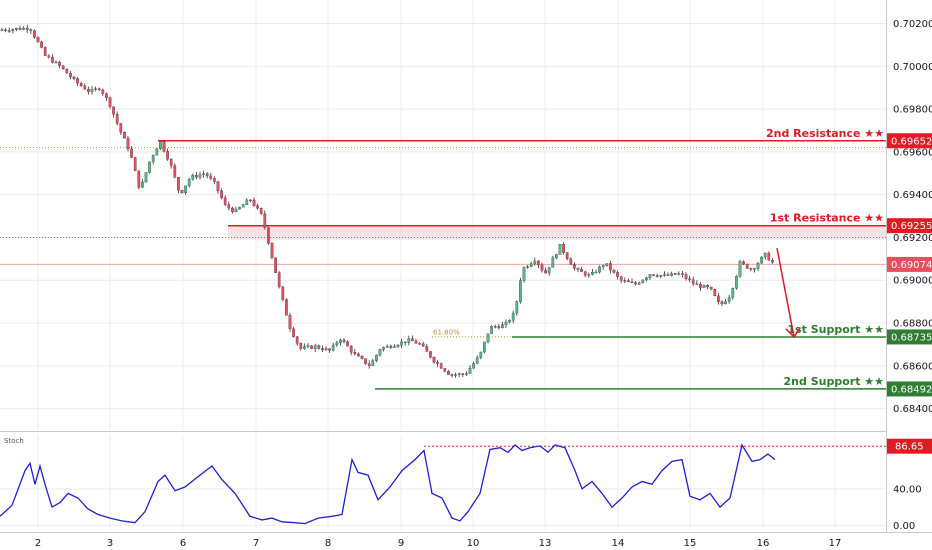 This screenshot has height=550, width=932. What do you see at coordinates (785, 293) in the screenshot?
I see `forecast-arrow` at bounding box center [785, 293].